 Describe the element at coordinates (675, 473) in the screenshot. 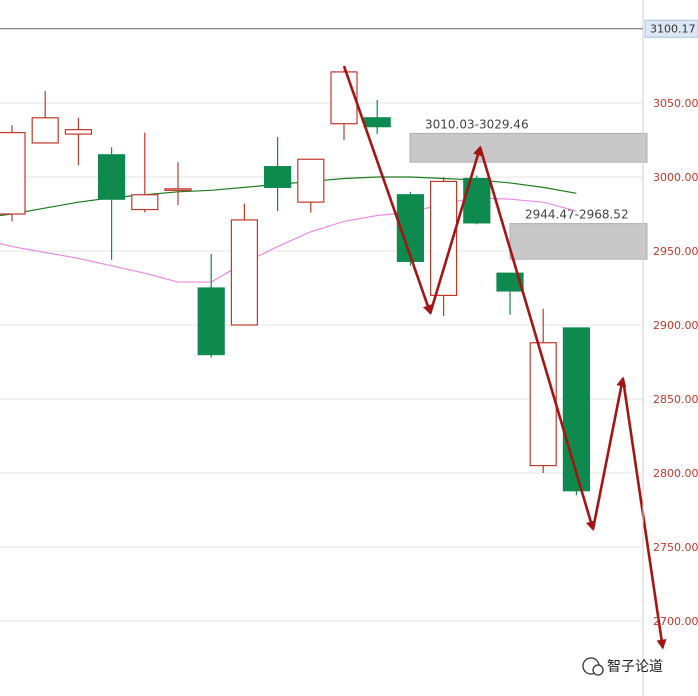

I see `y-tick-label: 2800.00` at that location.